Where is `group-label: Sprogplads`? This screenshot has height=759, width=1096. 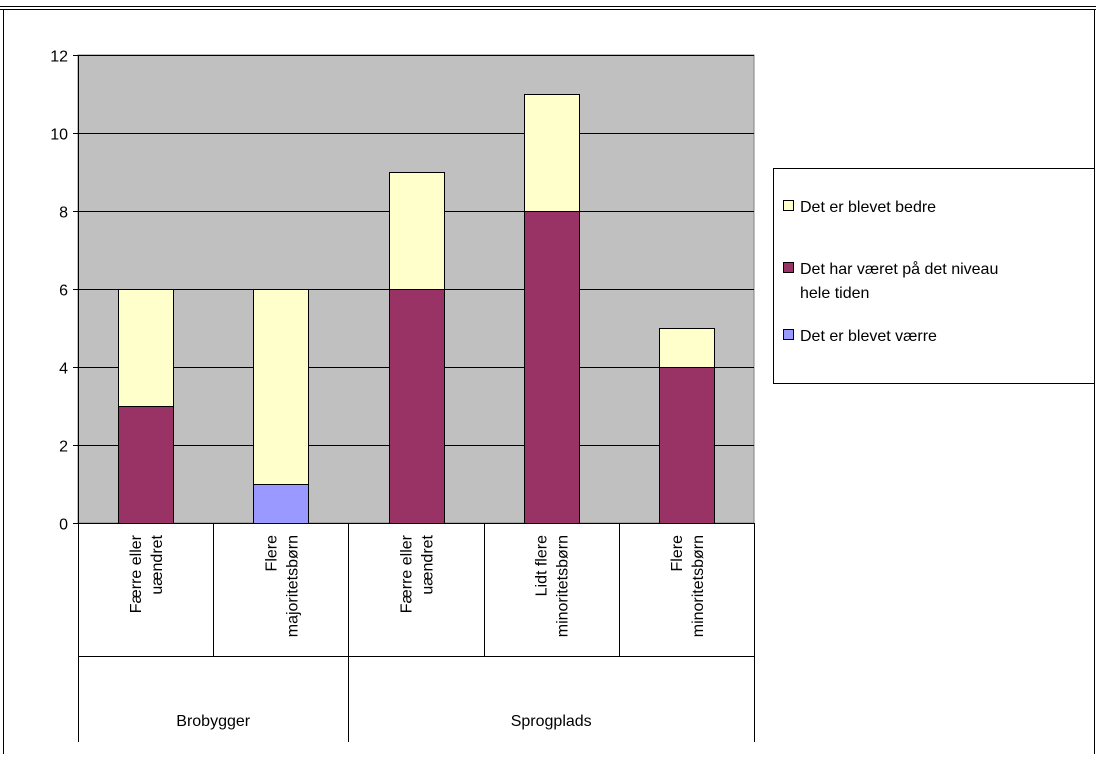
group-label: Sprogplads is located at coordinates (551, 721).